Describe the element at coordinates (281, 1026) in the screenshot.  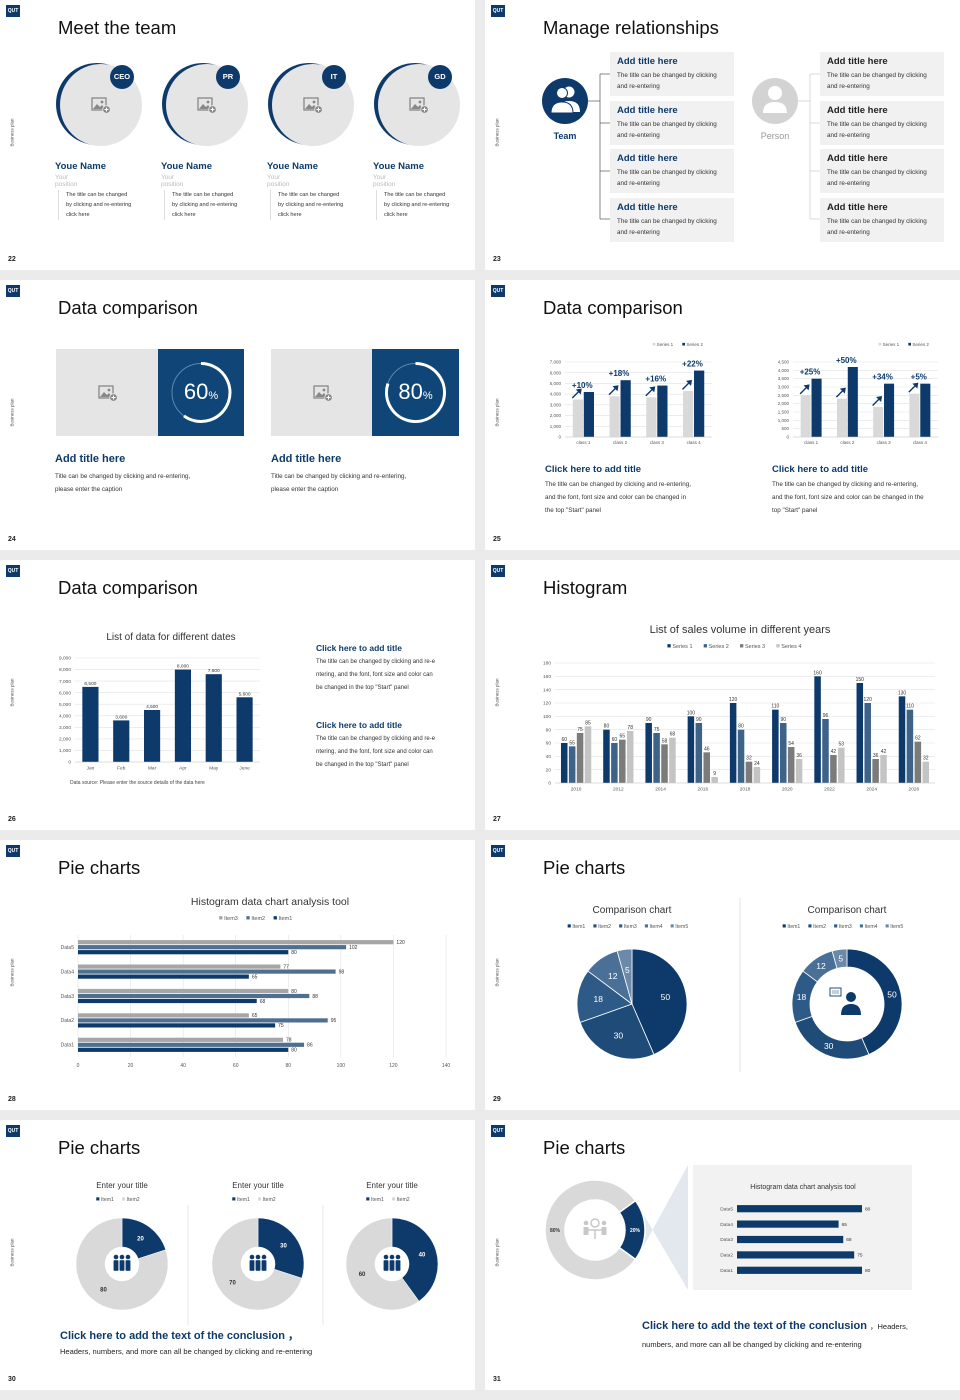
I see `data-label: 75` at that location.